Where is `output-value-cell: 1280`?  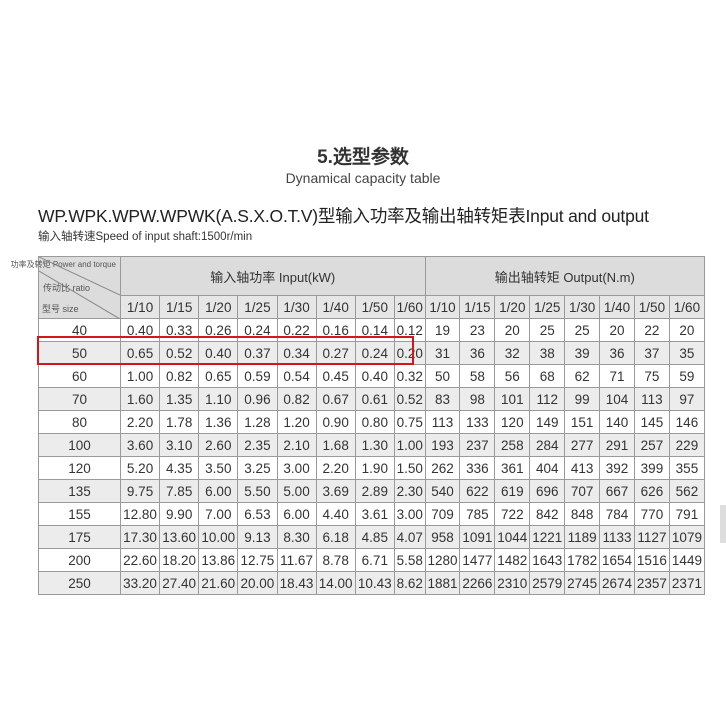 output-value-cell: 1280 is located at coordinates (442, 560).